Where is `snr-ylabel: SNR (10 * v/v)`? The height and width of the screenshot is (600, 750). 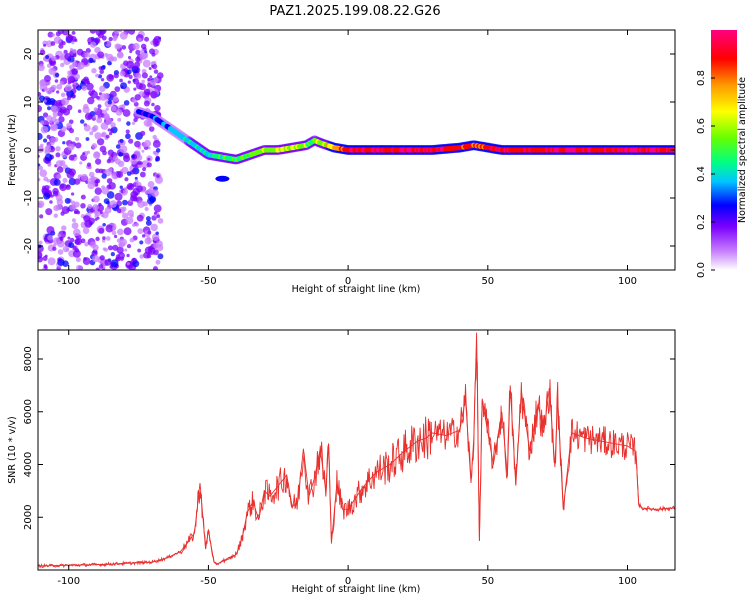
snr-ylabel: SNR (10 * v/v) is located at coordinates (12, 450).